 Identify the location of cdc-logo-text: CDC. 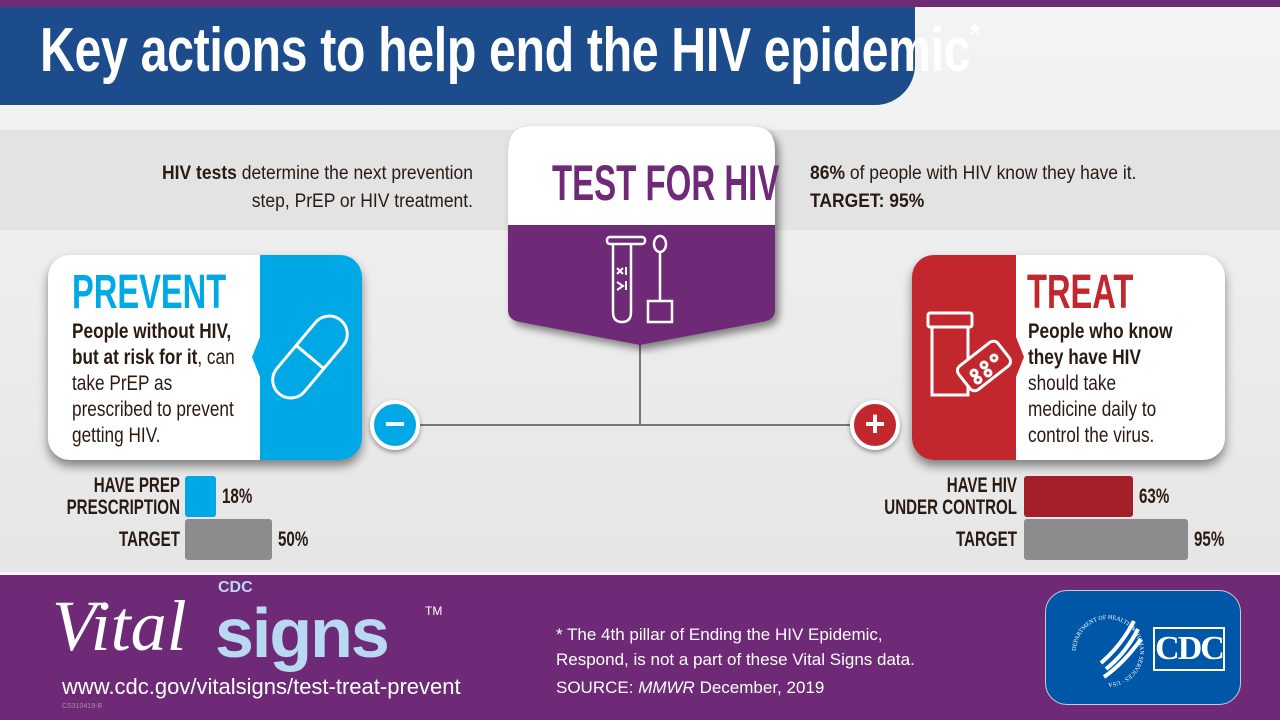
(1189, 649).